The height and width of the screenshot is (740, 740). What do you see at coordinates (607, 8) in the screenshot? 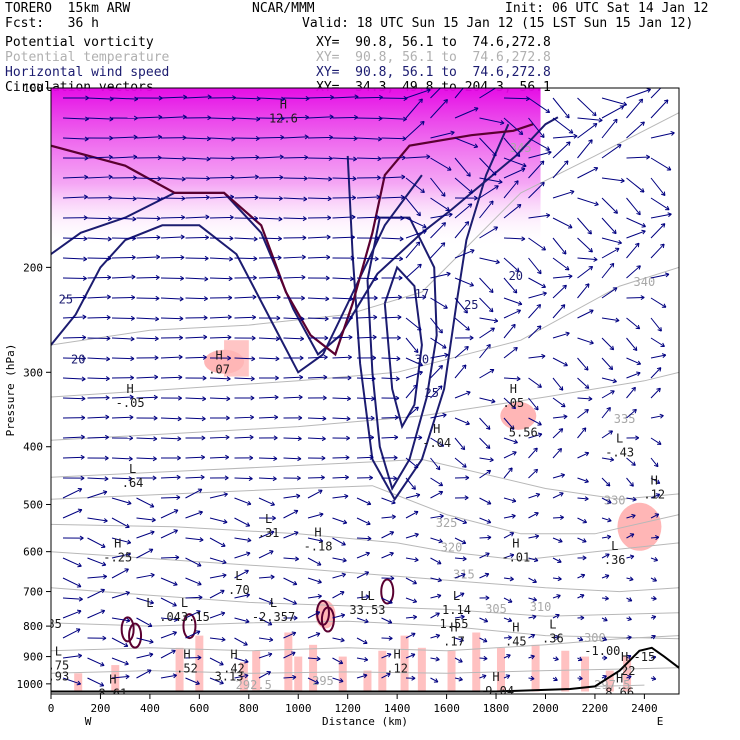
I see `init-time: Init: 06 UTC Sat 14 Jan 12` at bounding box center [607, 8].